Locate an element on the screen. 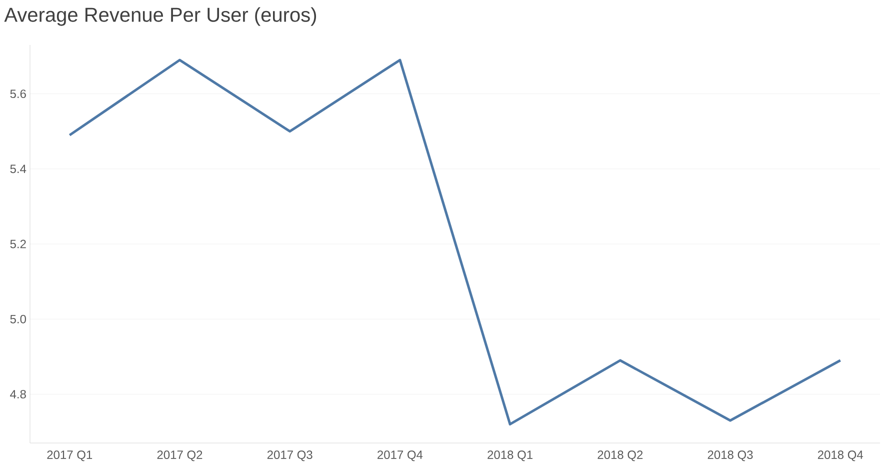 Image resolution: width=886 pixels, height=475 pixels. y-tick-label: 5.4 is located at coordinates (18, 169).